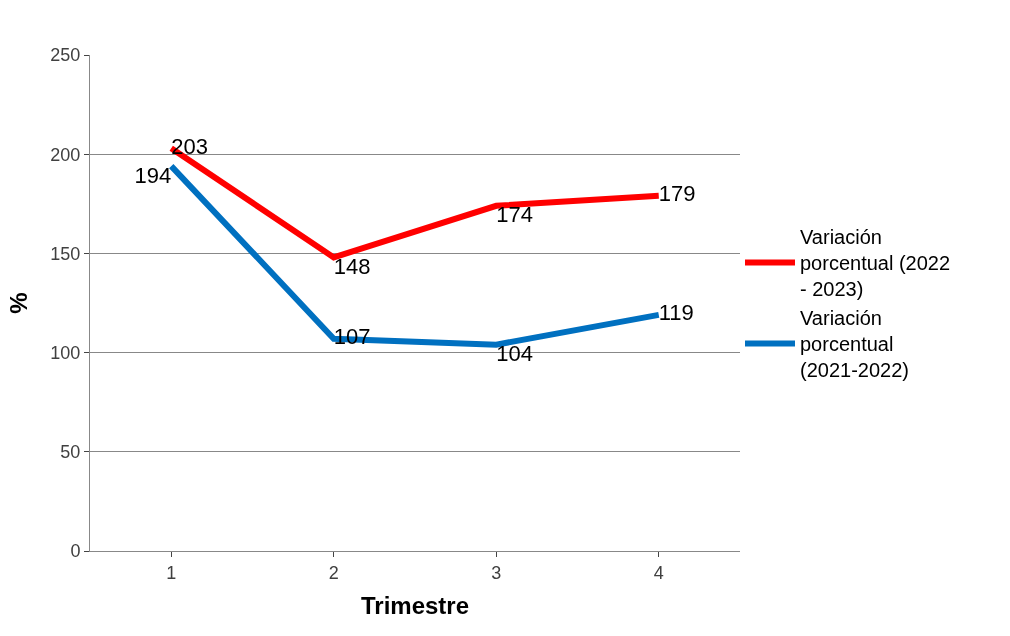  Describe the element at coordinates (854, 344) in the screenshot. I see `legend-label: Variación porcentual (2021-2022)` at that location.